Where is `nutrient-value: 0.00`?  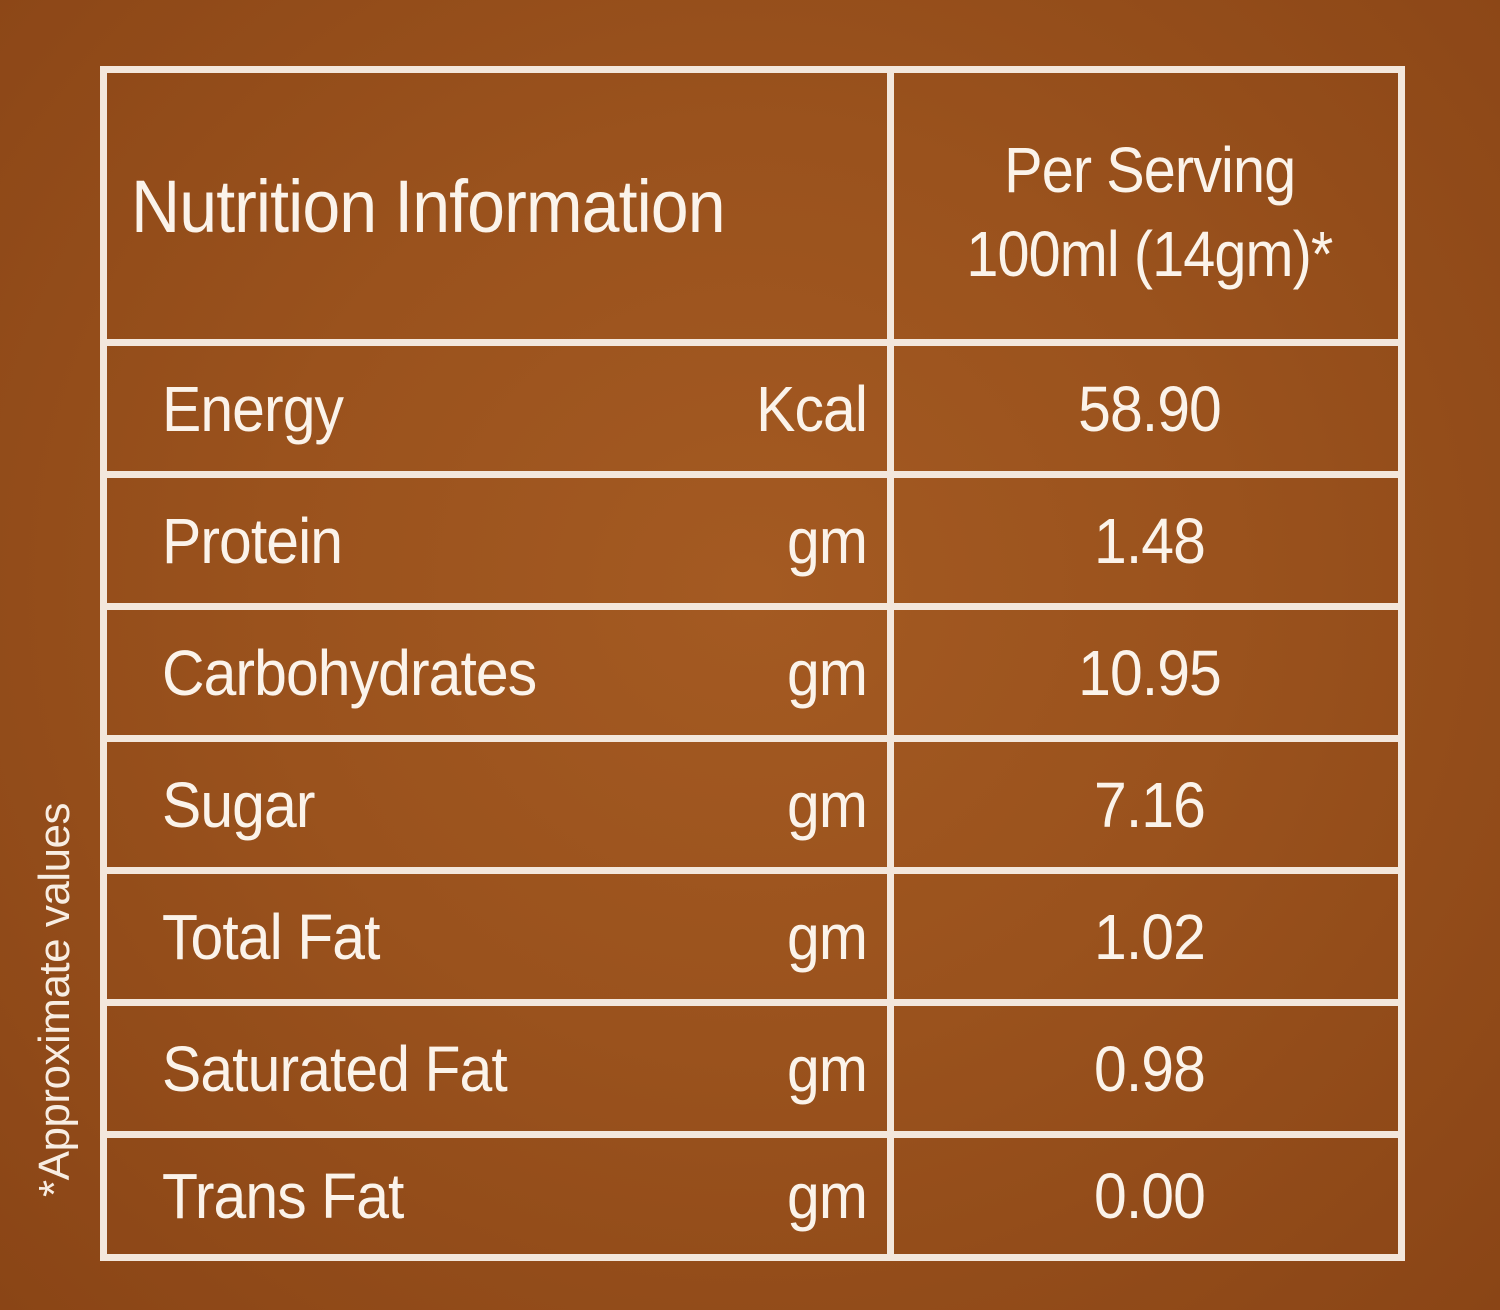
nutrient-value: 0.00 is located at coordinates (1150, 1196).